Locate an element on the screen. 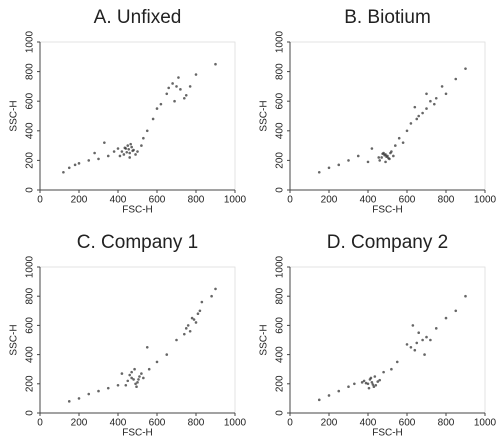  panel-title: C. Company 1 is located at coordinates (137, 242).